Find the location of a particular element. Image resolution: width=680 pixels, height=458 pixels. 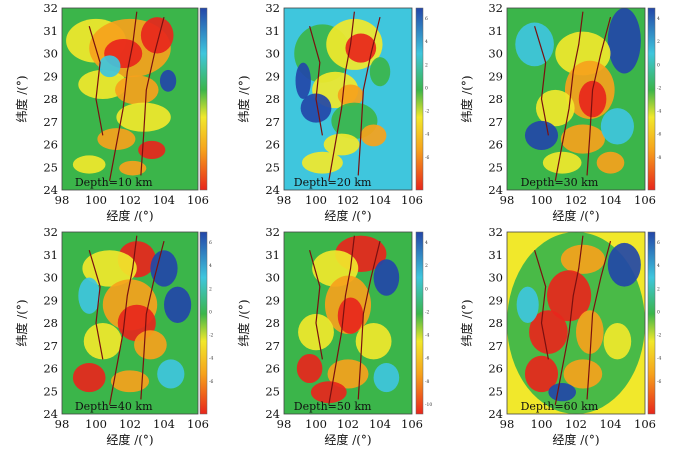

colorbar is located at coordinates (203, 99).